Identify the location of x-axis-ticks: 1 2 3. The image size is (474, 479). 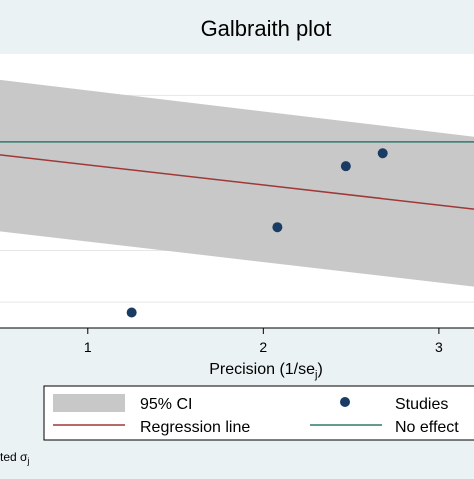
(263, 341).